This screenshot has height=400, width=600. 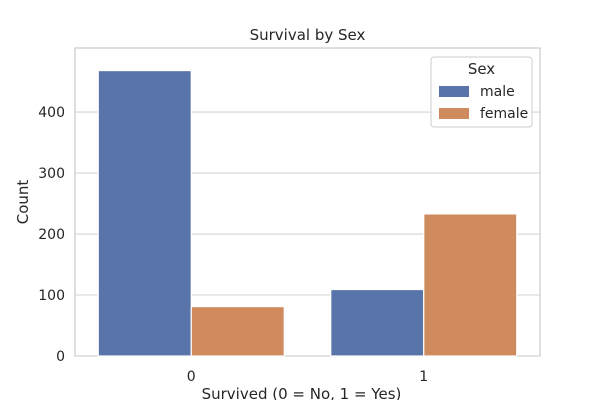 I want to click on legend-items: male female, so click(x=483, y=103).